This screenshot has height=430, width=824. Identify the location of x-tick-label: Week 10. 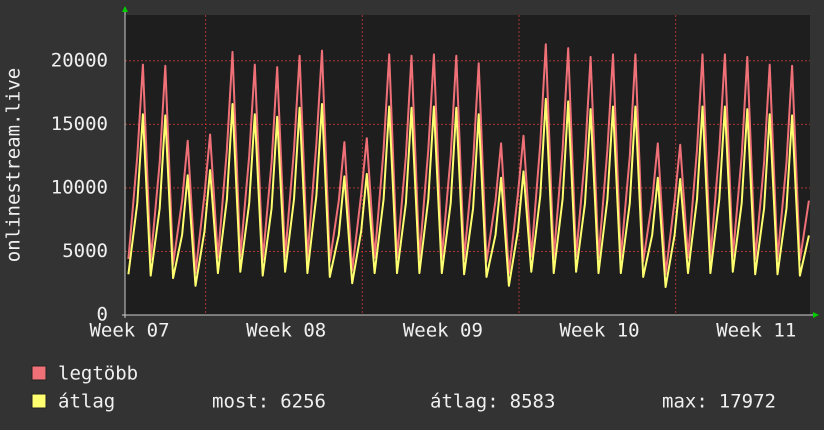
(600, 331).